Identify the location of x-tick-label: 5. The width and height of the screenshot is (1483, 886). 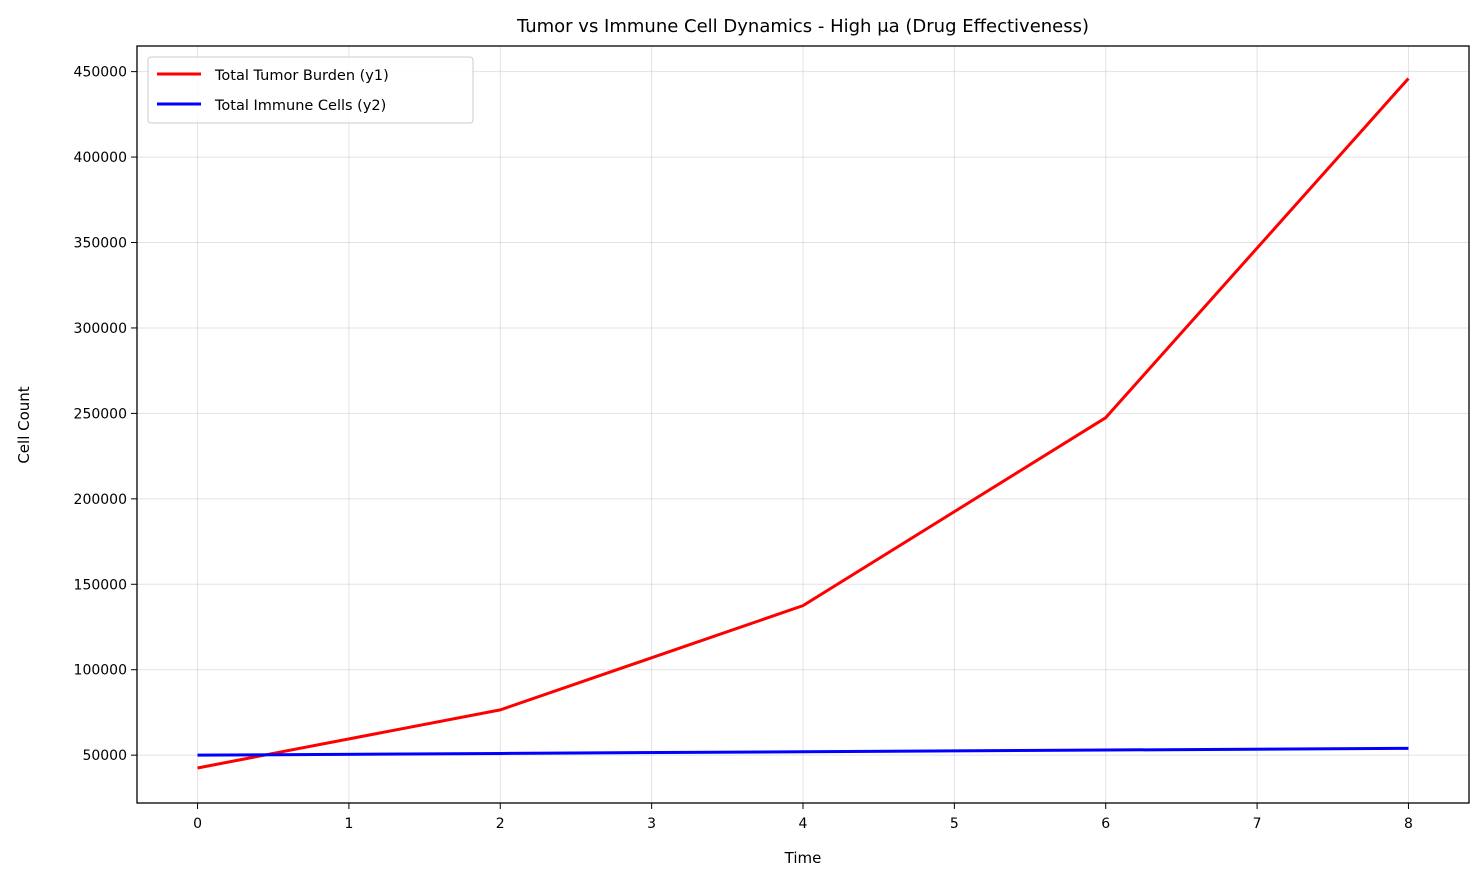
(954, 824).